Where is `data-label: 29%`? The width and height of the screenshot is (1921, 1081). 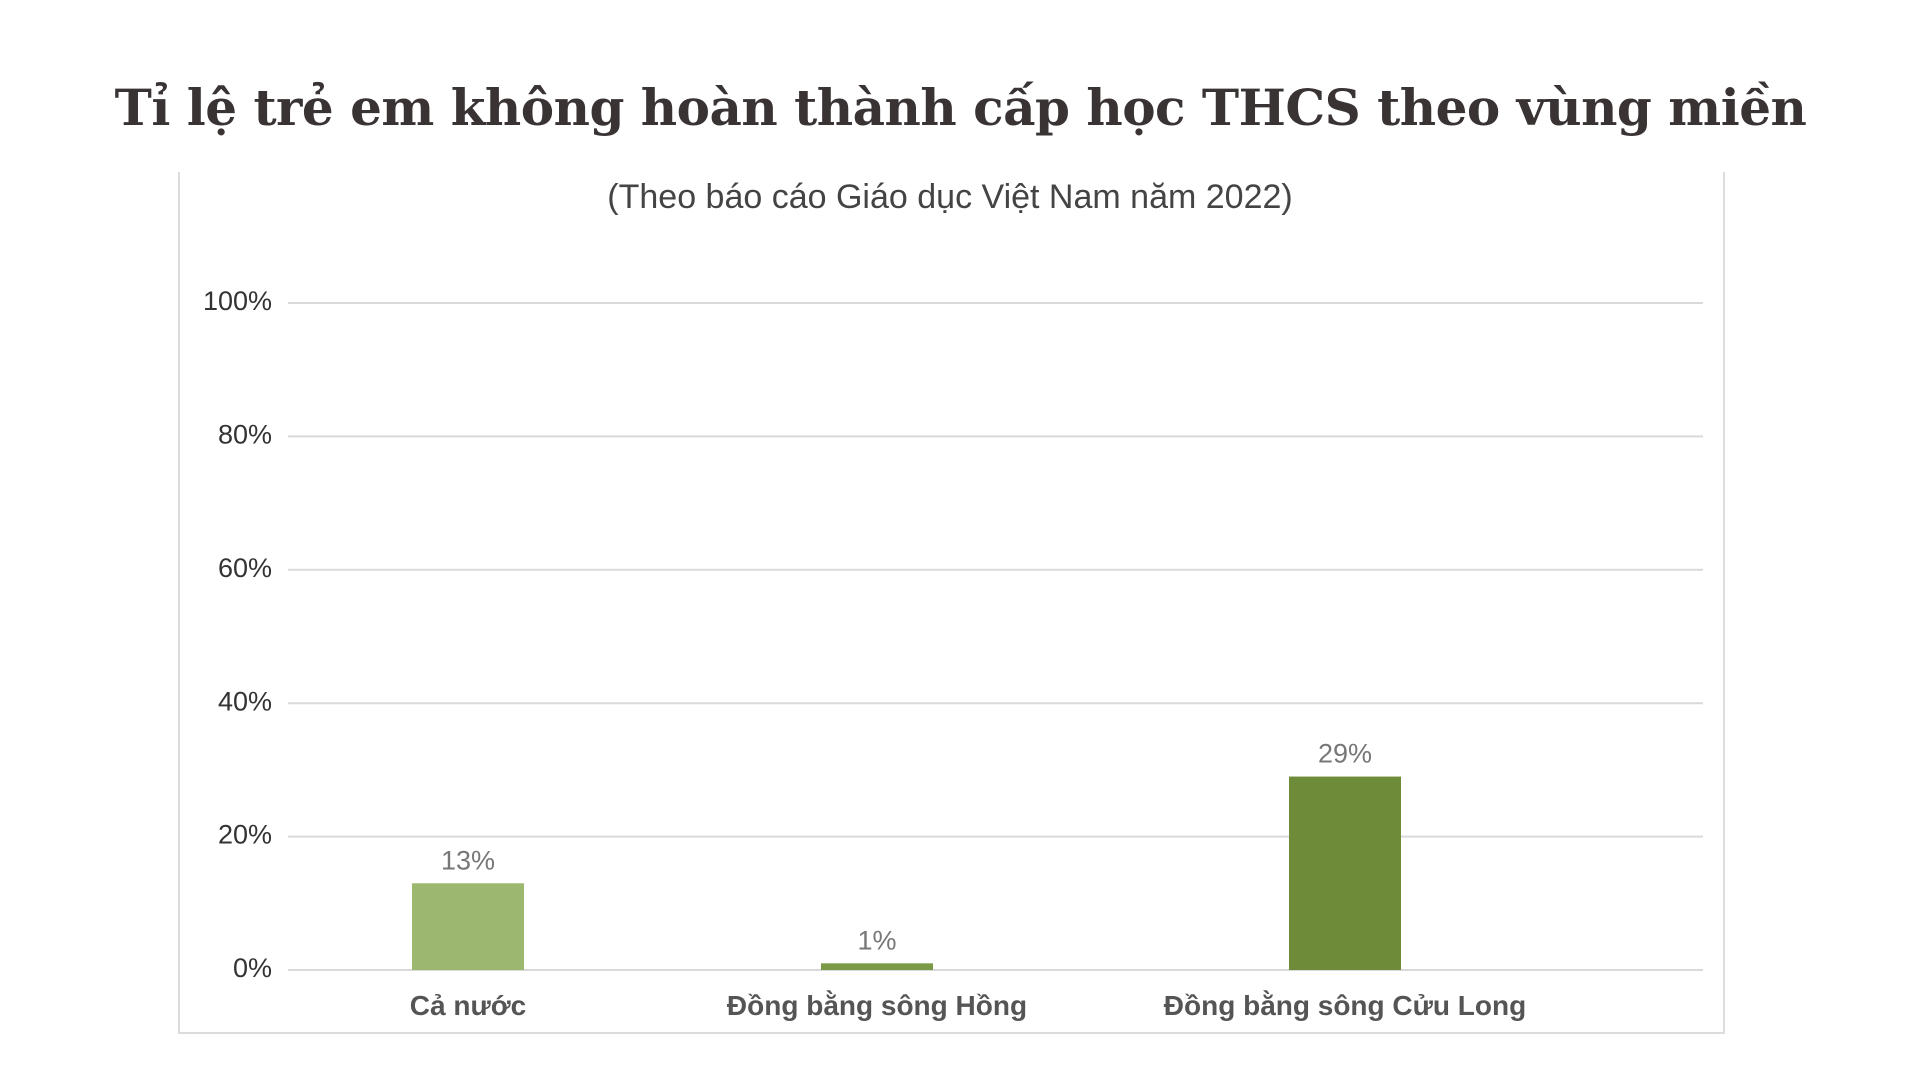
data-label: 29% is located at coordinates (1345, 754).